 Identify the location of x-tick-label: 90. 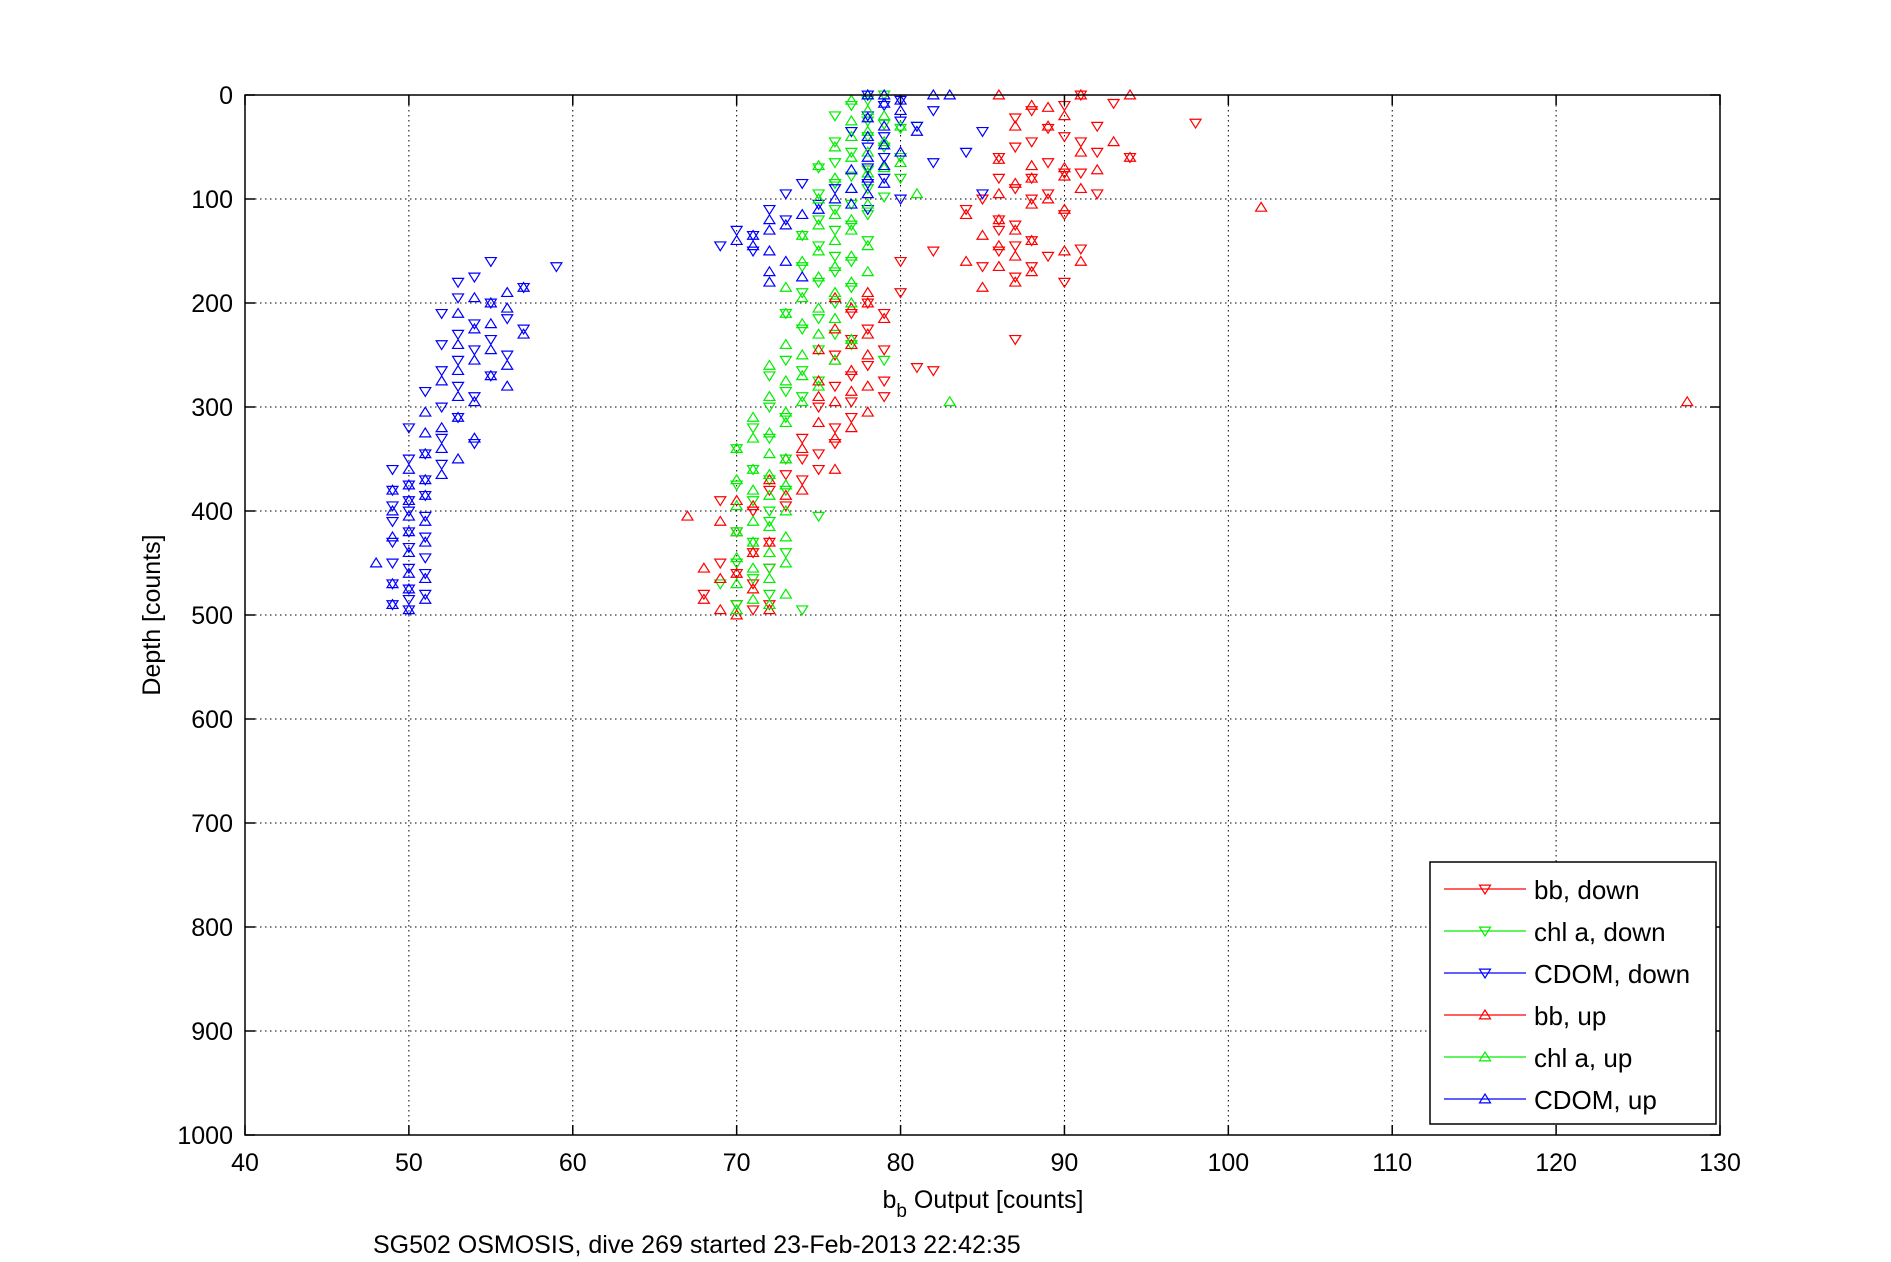
(1065, 1163).